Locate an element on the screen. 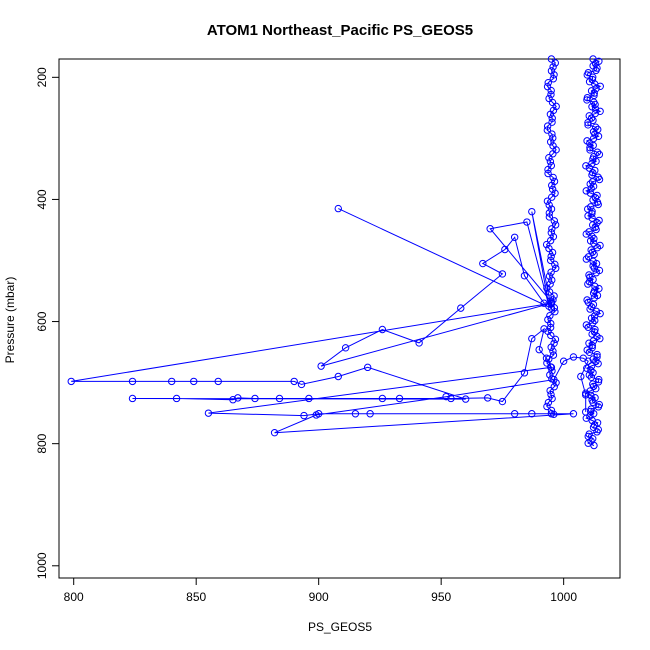 The height and width of the screenshot is (650, 650). y-axis-label: Pressure (mbar) is located at coordinates (10, 320).